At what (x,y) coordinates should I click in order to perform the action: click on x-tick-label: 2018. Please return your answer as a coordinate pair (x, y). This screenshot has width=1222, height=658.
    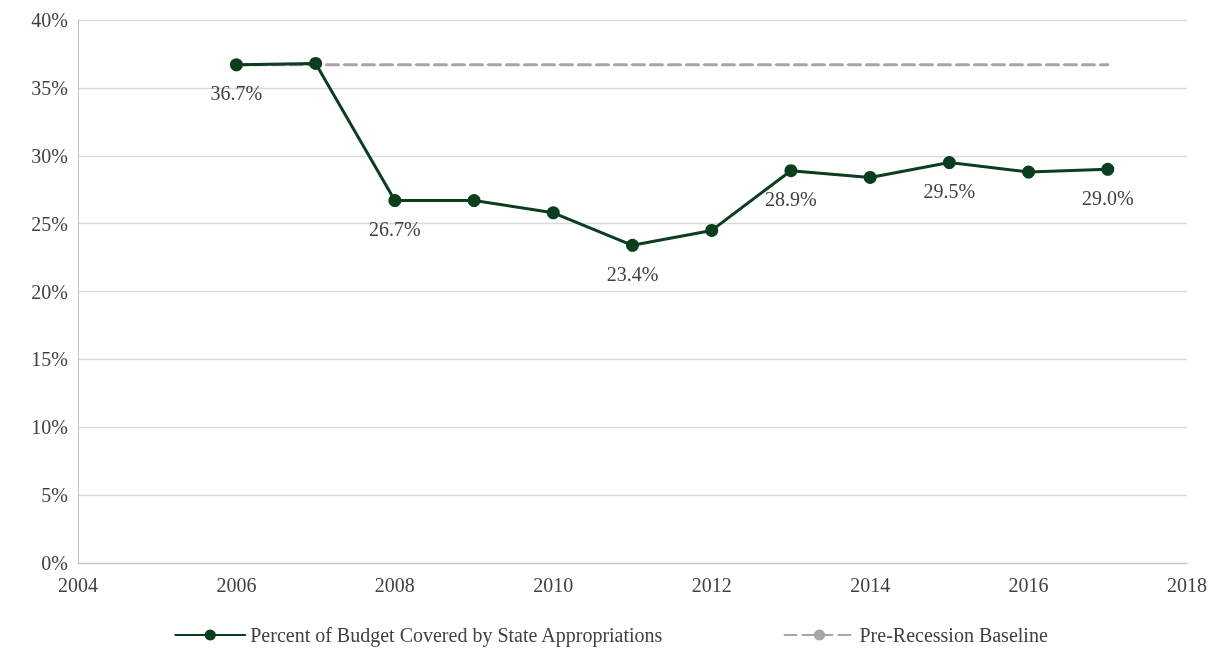
    Looking at the image, I should click on (1187, 585).